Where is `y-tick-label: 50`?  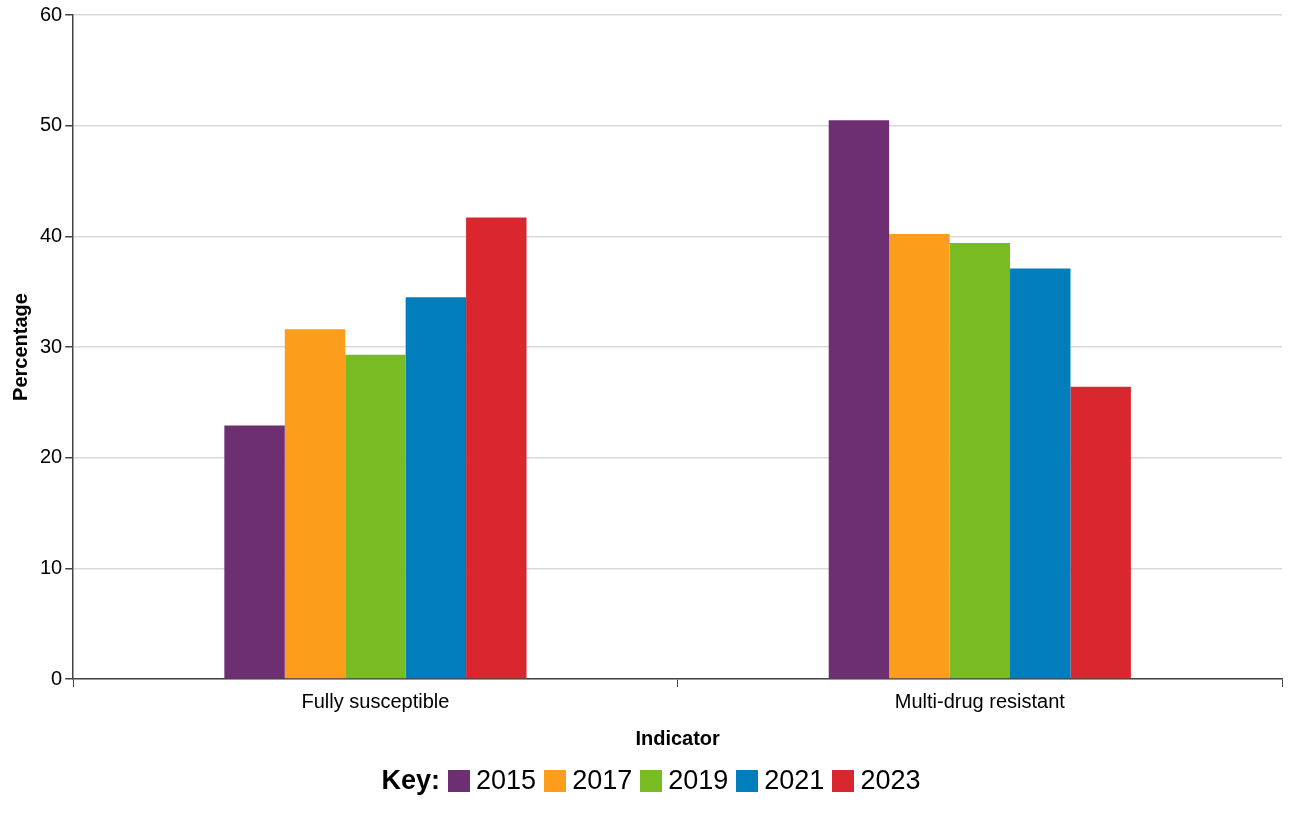 y-tick-label: 50 is located at coordinates (51, 124).